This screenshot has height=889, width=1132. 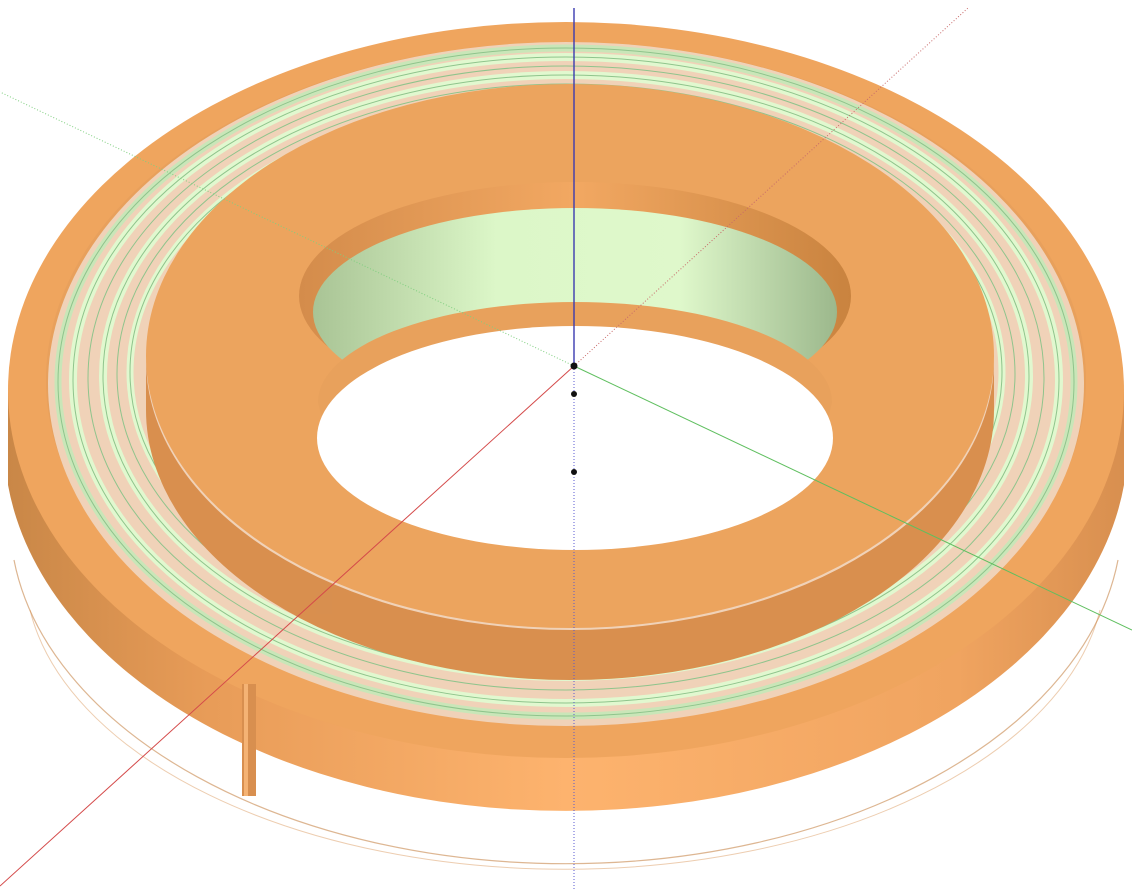 What do you see at coordinates (852, 498) in the screenshot?
I see `y-axis` at bounding box center [852, 498].